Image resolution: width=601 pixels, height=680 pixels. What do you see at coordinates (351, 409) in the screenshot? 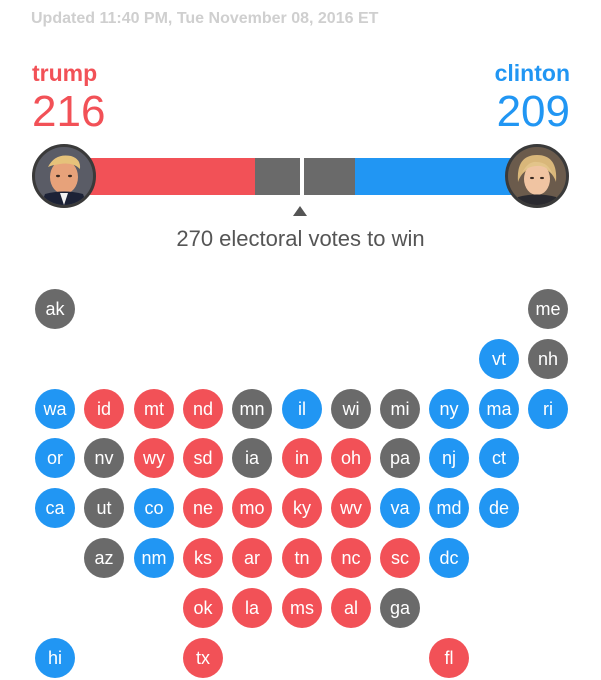
I see `state-wi: wi` at bounding box center [351, 409].